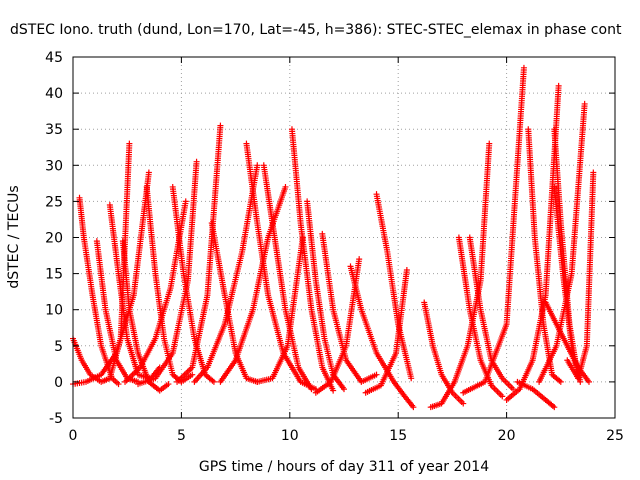 Image resolution: width=640 pixels, height=480 pixels. Describe the element at coordinates (56, 419) in the screenshot. I see `y-tick-label: -5` at that location.